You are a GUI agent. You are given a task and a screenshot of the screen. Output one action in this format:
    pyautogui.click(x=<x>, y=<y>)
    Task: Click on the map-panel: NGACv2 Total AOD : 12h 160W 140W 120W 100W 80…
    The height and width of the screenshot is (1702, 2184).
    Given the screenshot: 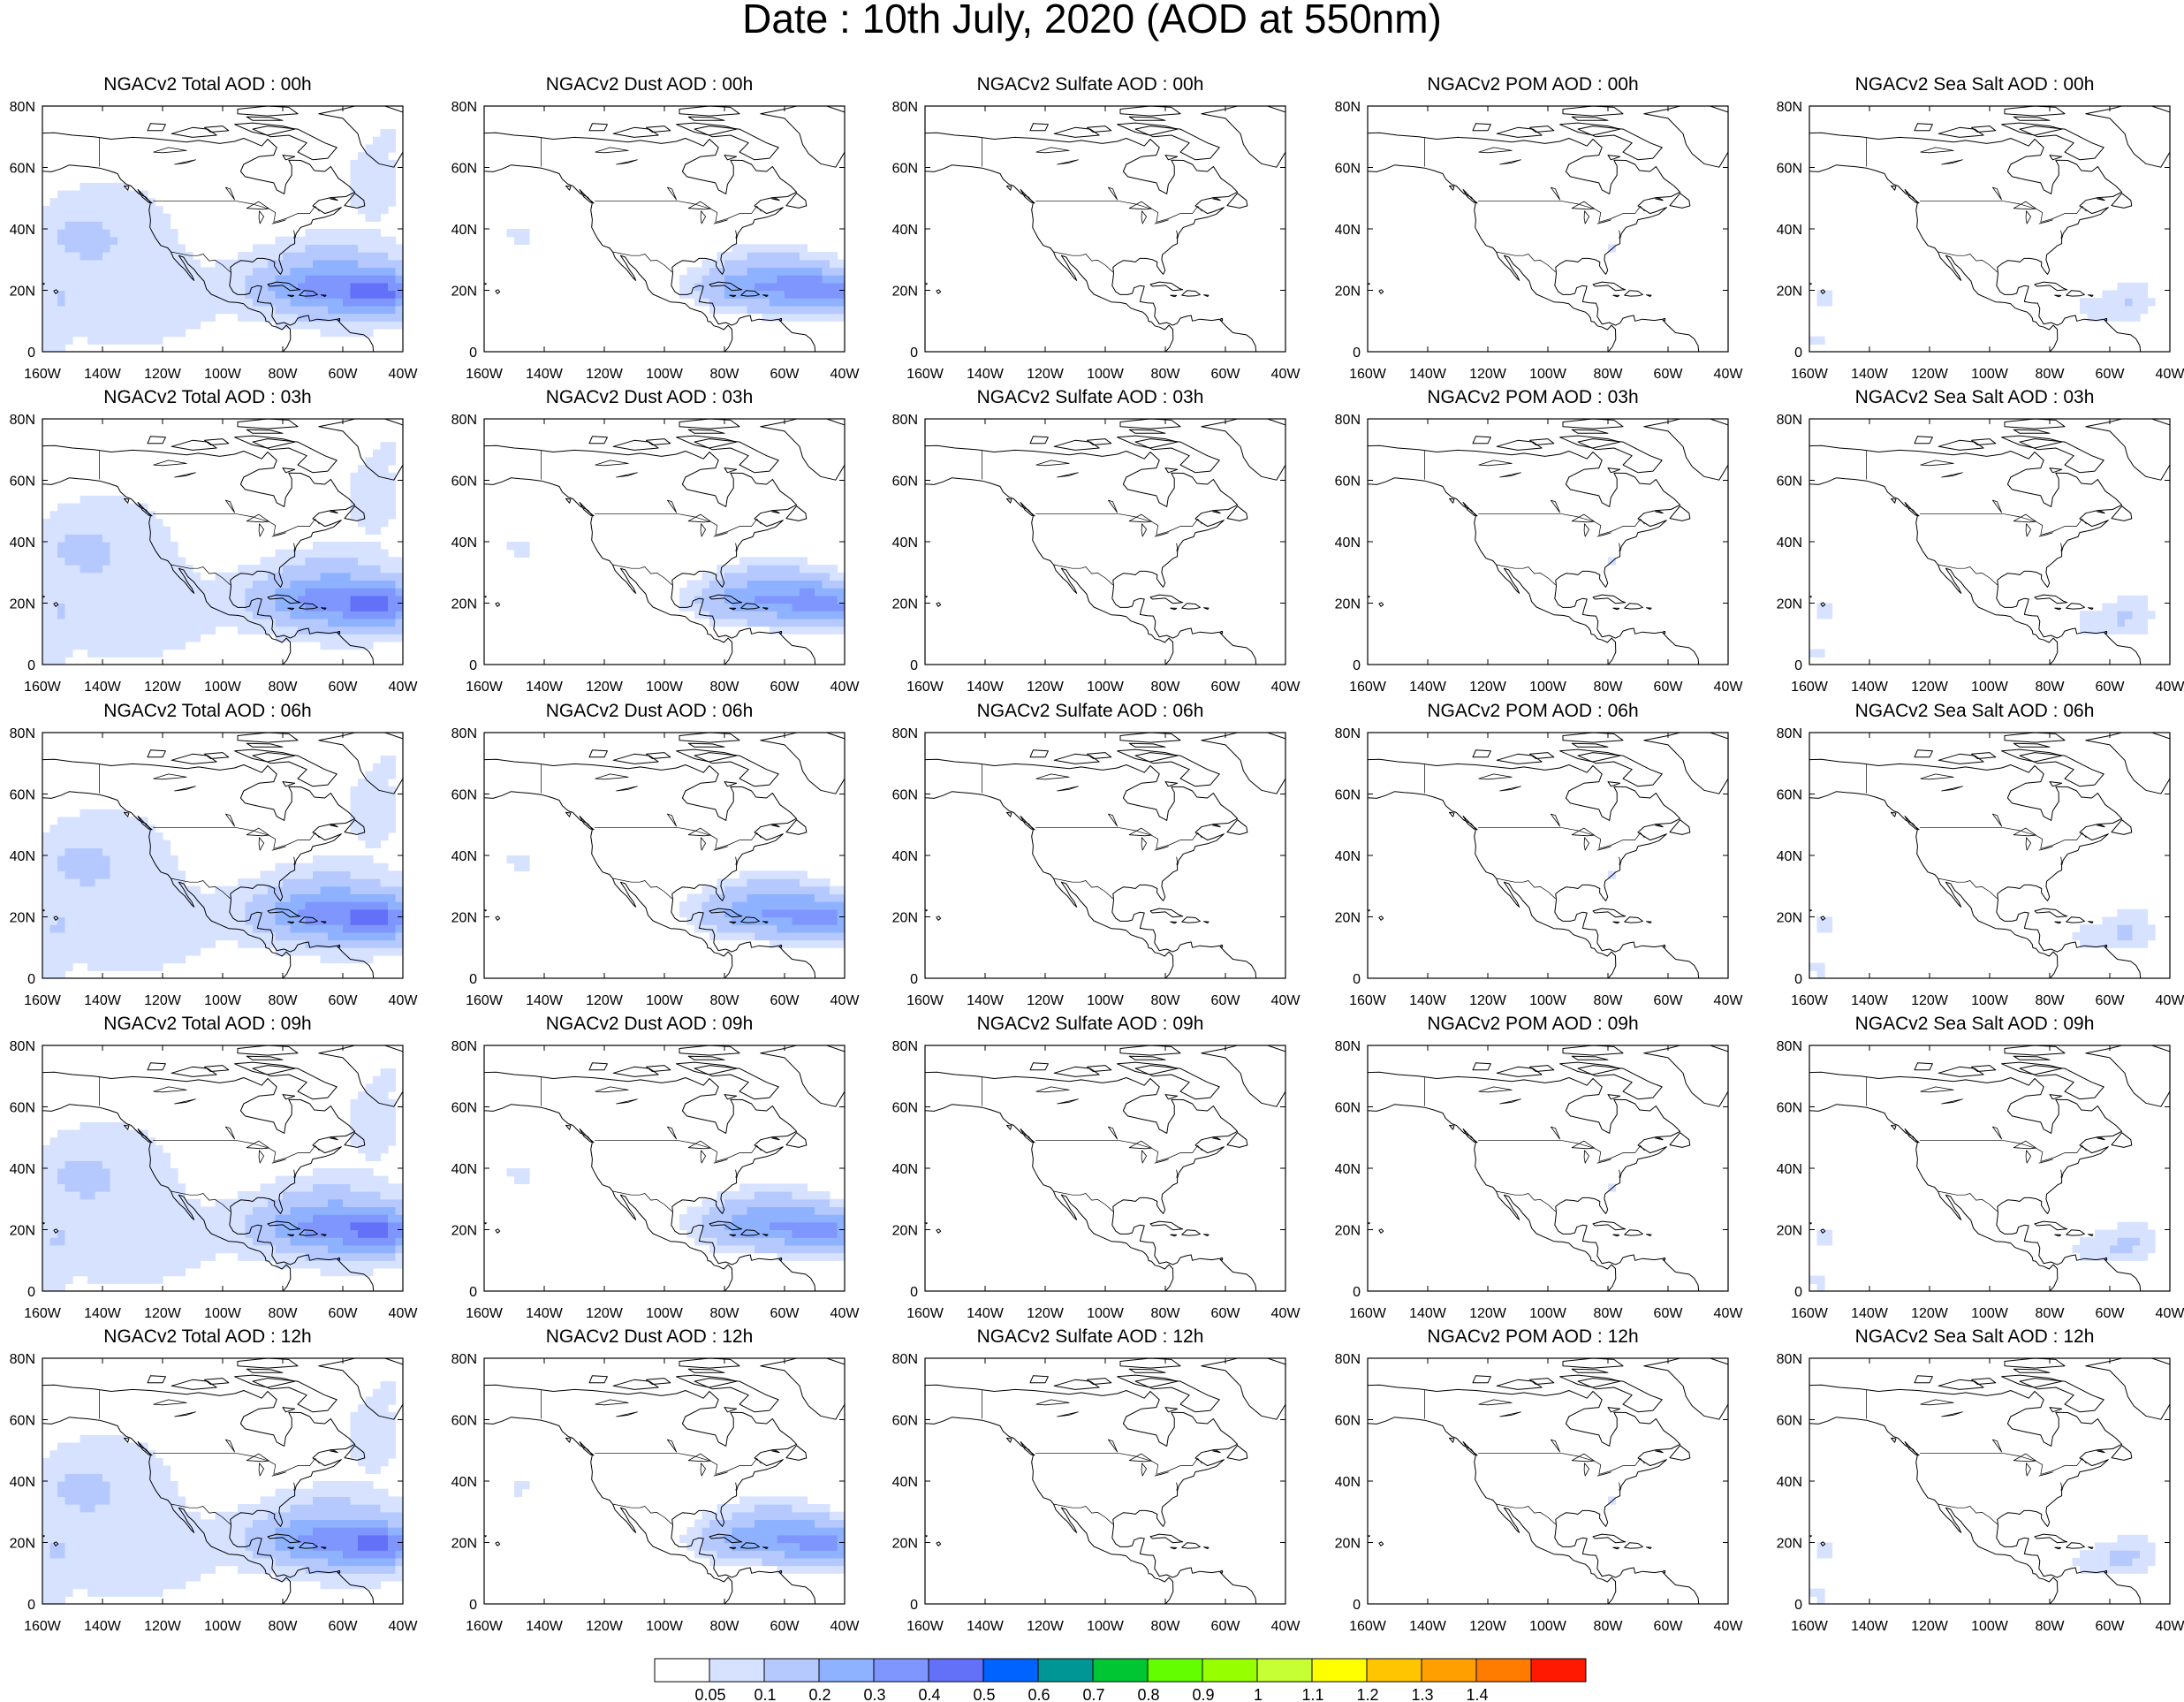 What is the action you would take?
    pyautogui.click(x=210, y=1481)
    